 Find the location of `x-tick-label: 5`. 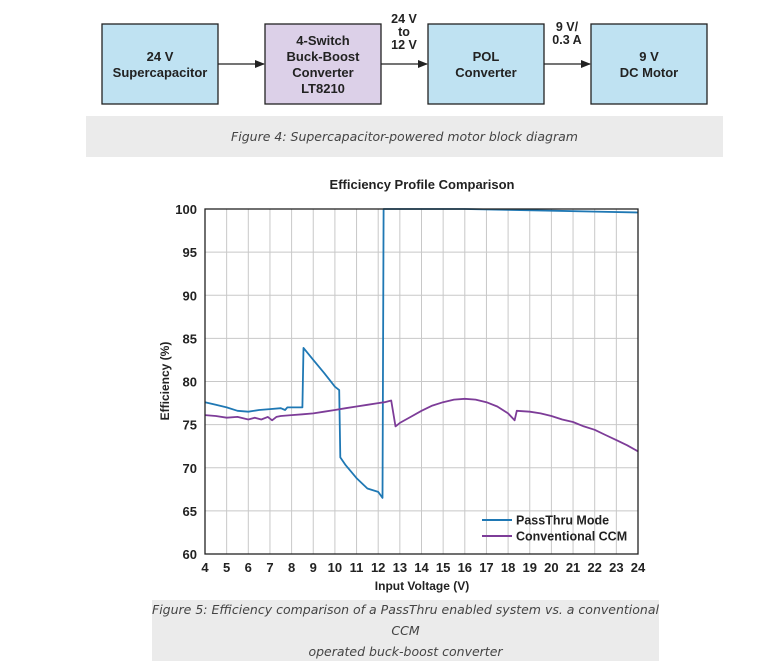

x-tick-label: 5 is located at coordinates (226, 567).